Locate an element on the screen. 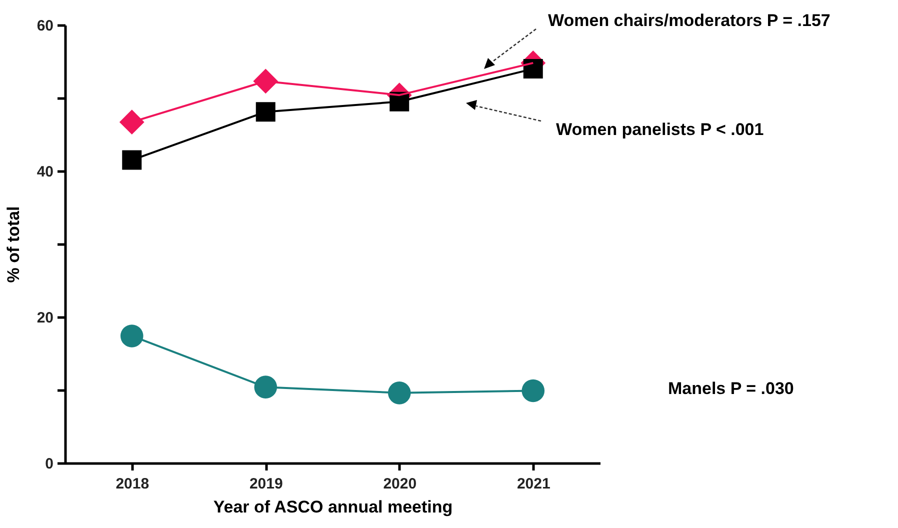 This screenshot has width=898, height=528. x-tick-label: 2020 is located at coordinates (400, 484).